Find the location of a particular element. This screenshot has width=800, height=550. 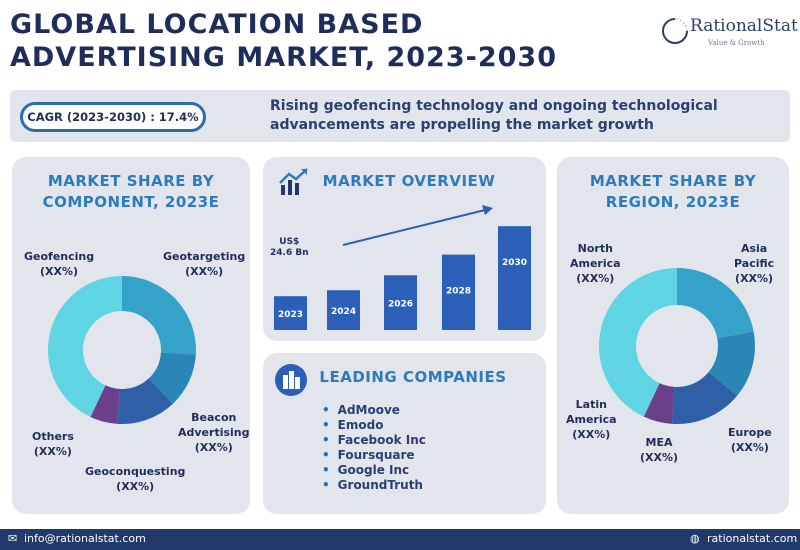

label-europe: Europe (XX%) is located at coordinates (750, 440).